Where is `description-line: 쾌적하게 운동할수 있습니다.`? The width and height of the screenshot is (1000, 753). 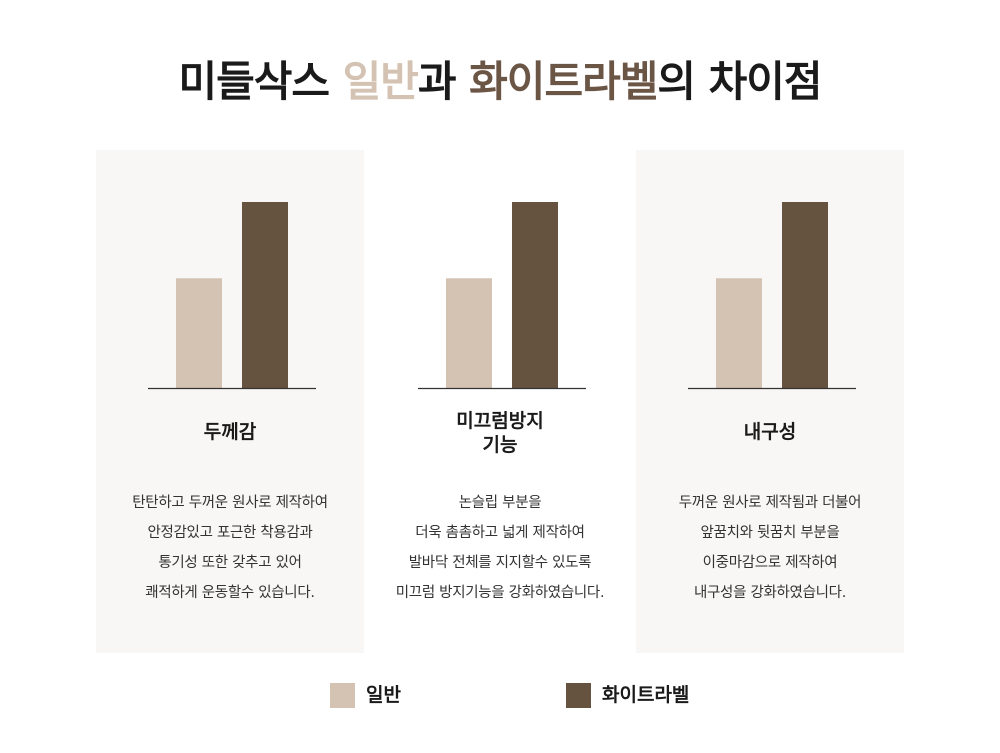
description-line: 쾌적하게 운동할수 있습니다. is located at coordinates (230, 593).